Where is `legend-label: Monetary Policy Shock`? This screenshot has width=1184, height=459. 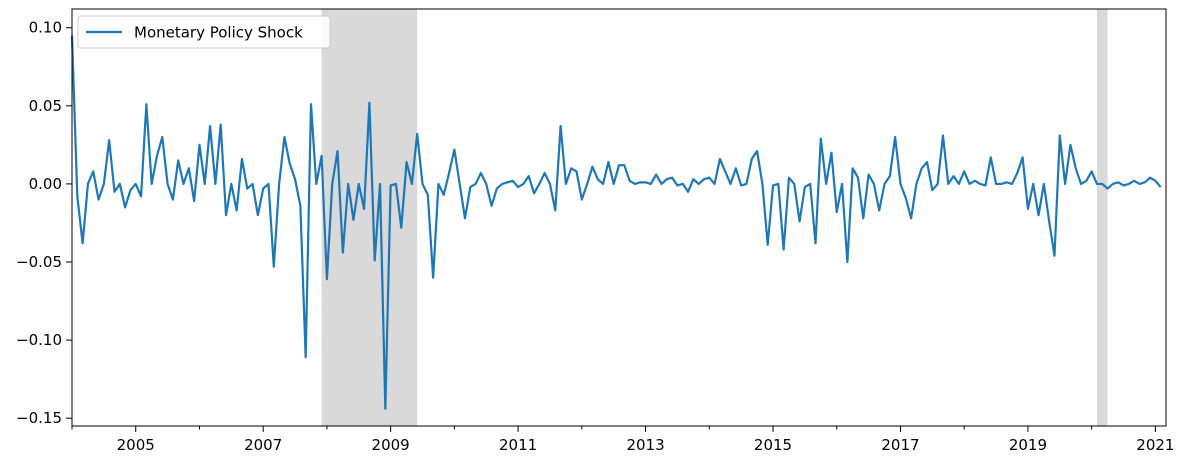 legend-label: Monetary Policy Shock is located at coordinates (218, 33).